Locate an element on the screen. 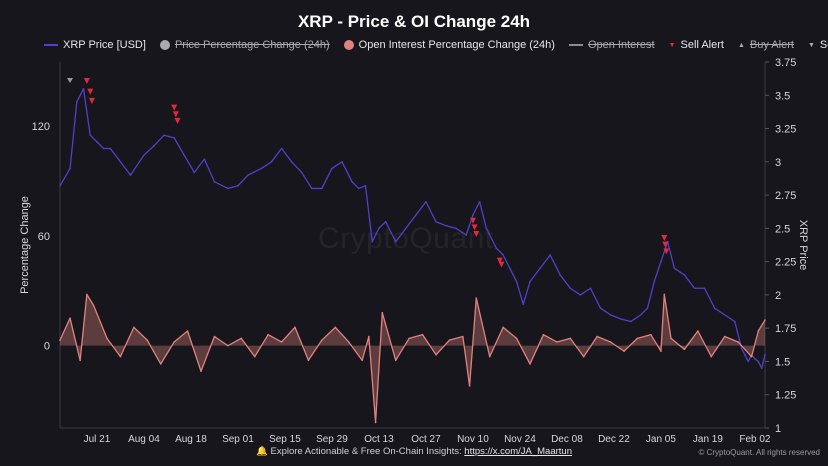 The image size is (828, 466). legend-item-buy-alert: ▲ Buy Alert is located at coordinates (766, 45).